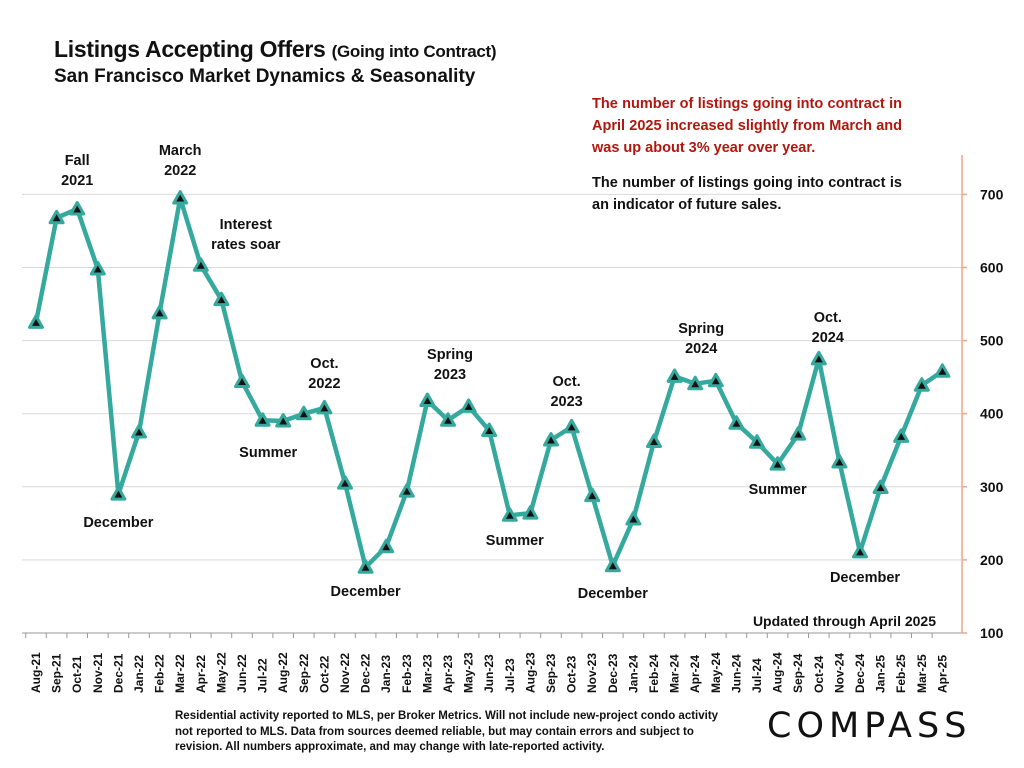  I want to click on annotation-Oct-24: Oct. 2024, so click(828, 328).